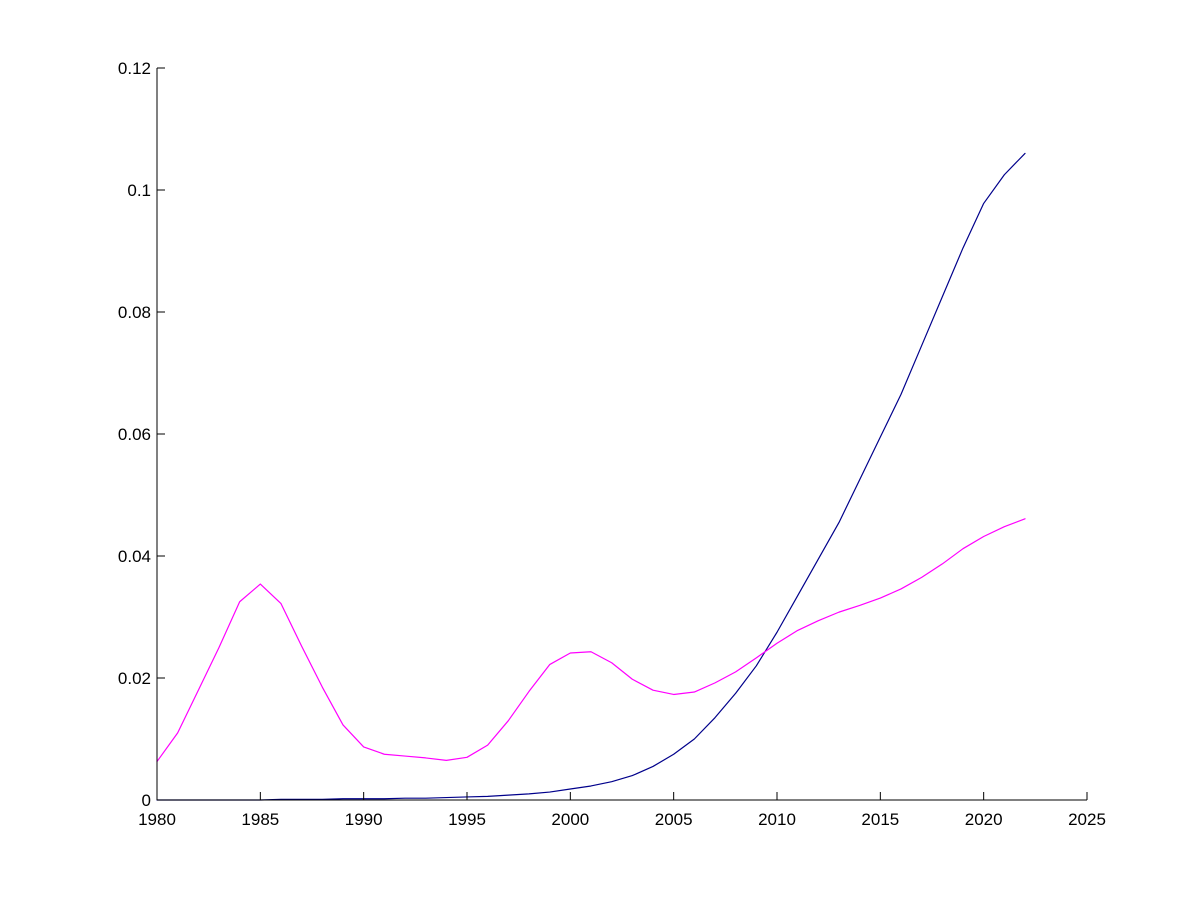  Describe the element at coordinates (134, 556) in the screenshot. I see `y-tick-label: 0.04` at that location.